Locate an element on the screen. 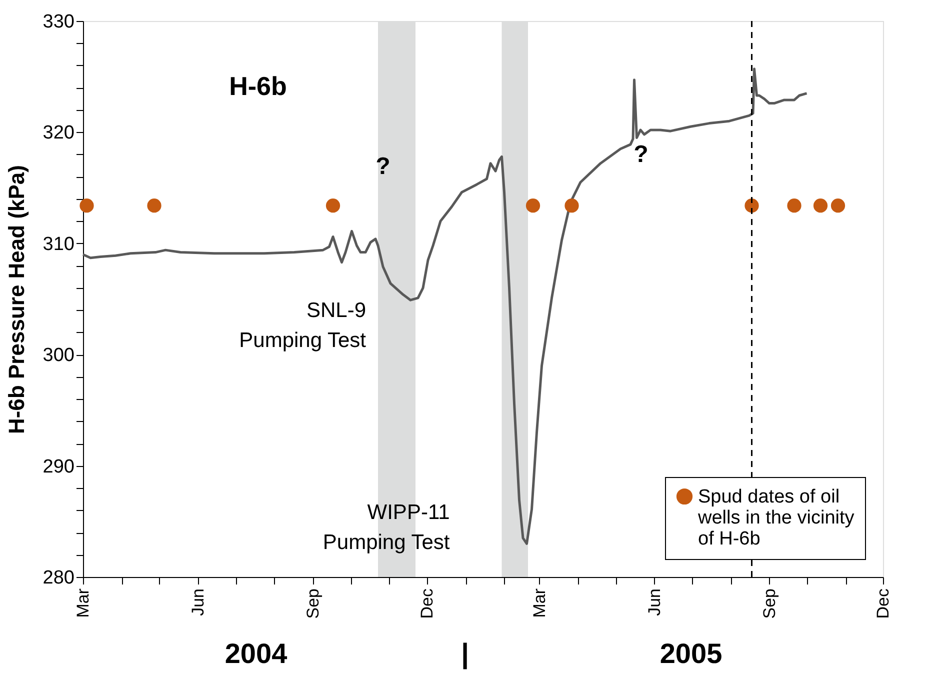 The image size is (936, 696). y-tick-label: 310 is located at coordinates (58, 244).